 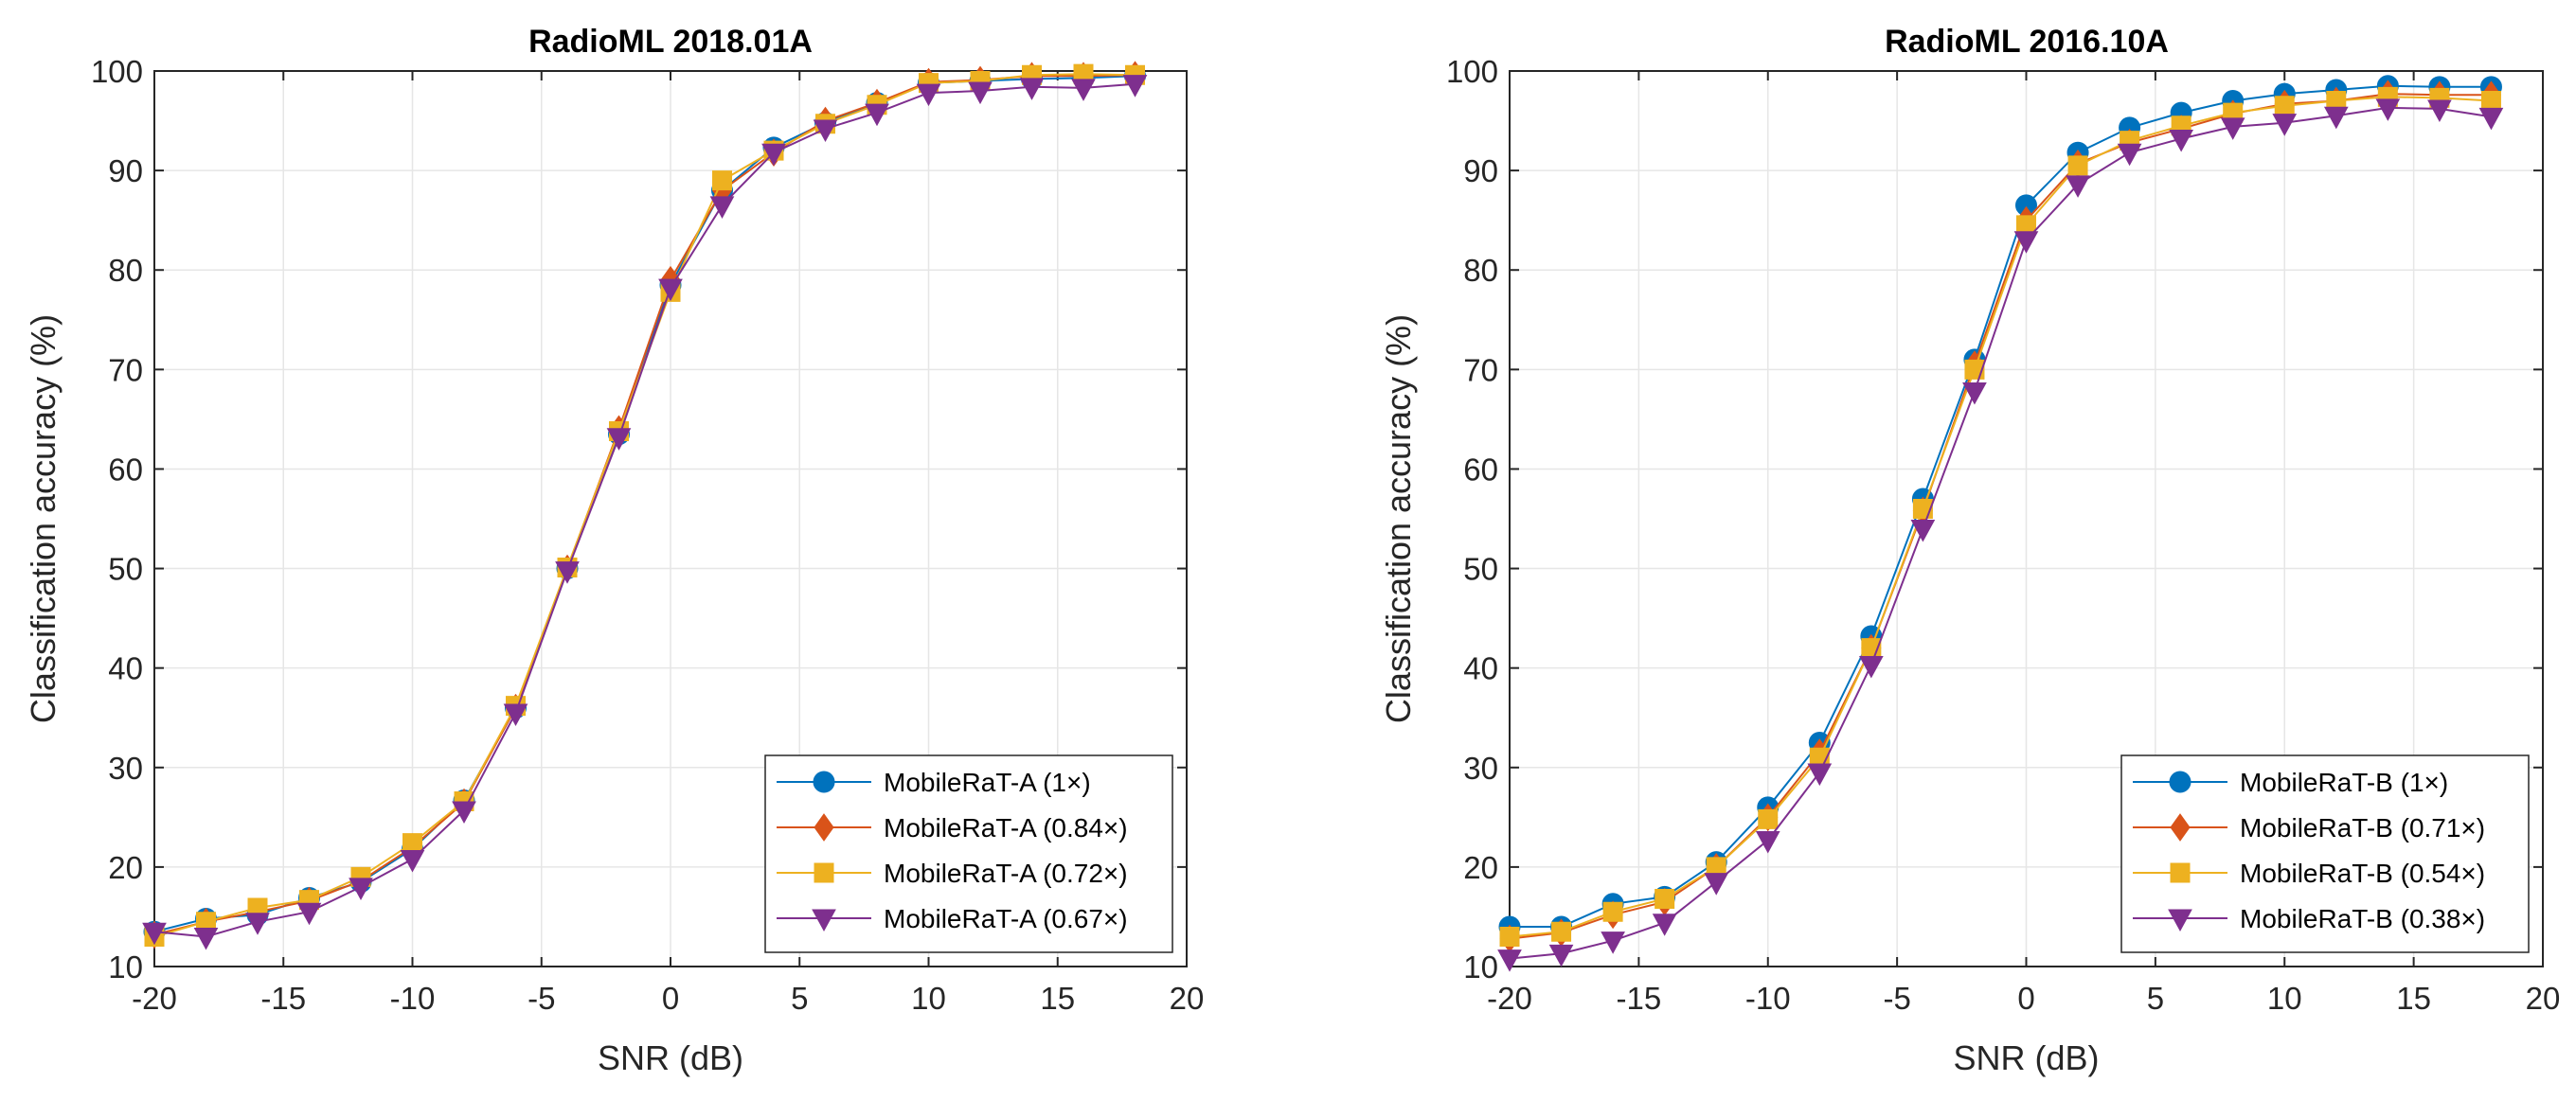 I want to click on legend-item: MobileRaT-A (1×), so click(x=934, y=782).